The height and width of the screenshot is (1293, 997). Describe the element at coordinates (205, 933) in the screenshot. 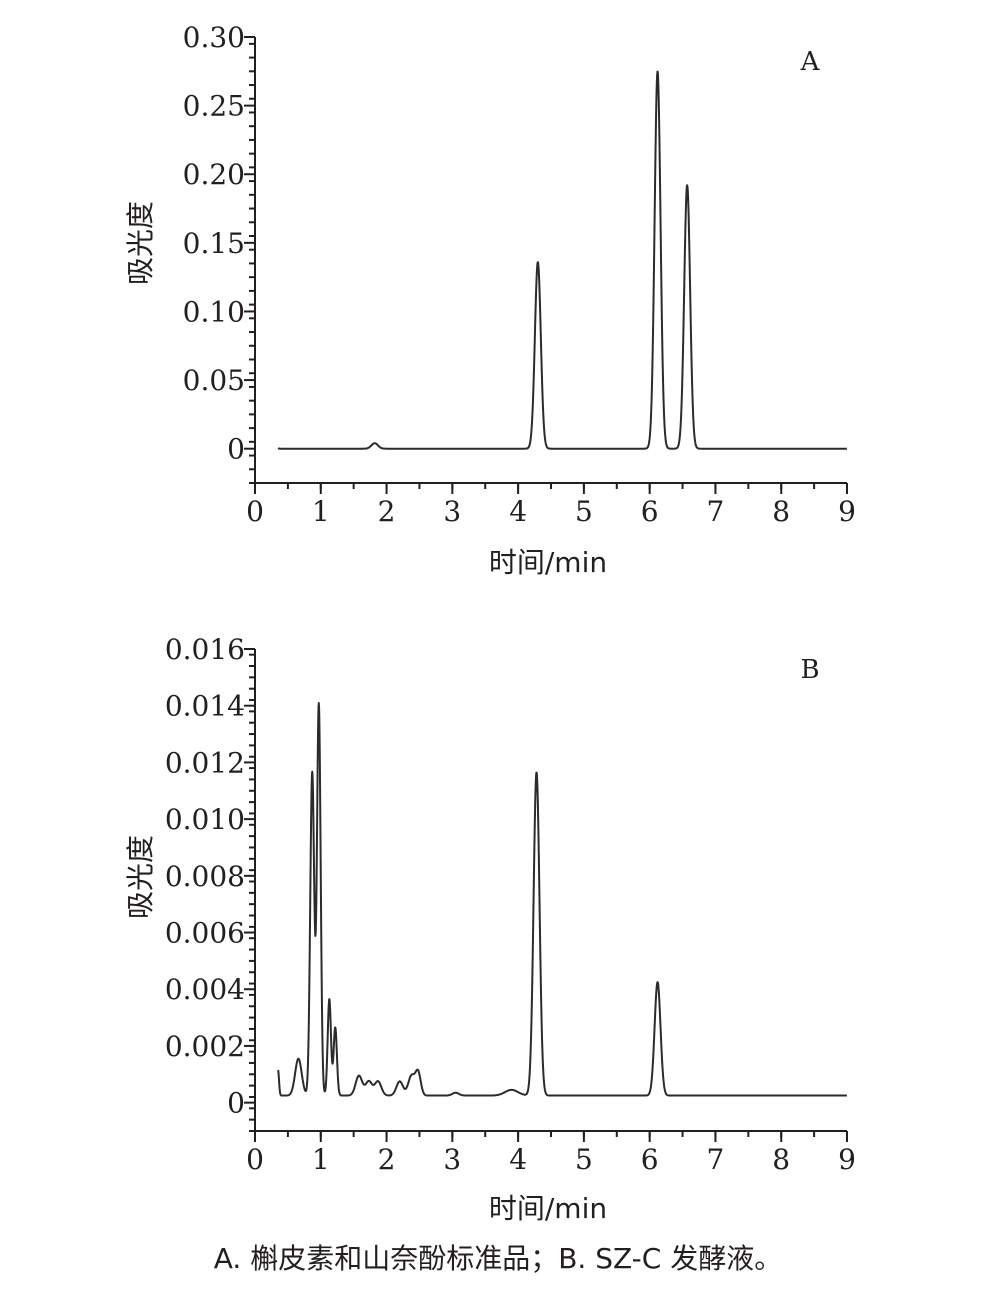

I see `y-tick-label: 0.006` at that location.